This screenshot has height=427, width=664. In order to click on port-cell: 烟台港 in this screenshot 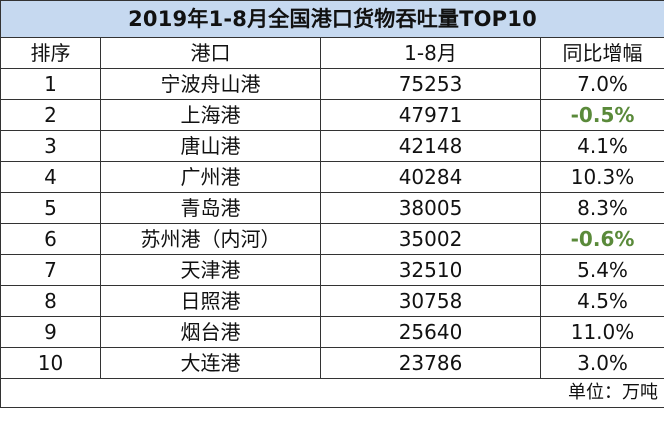, I will do `click(210, 332)`.